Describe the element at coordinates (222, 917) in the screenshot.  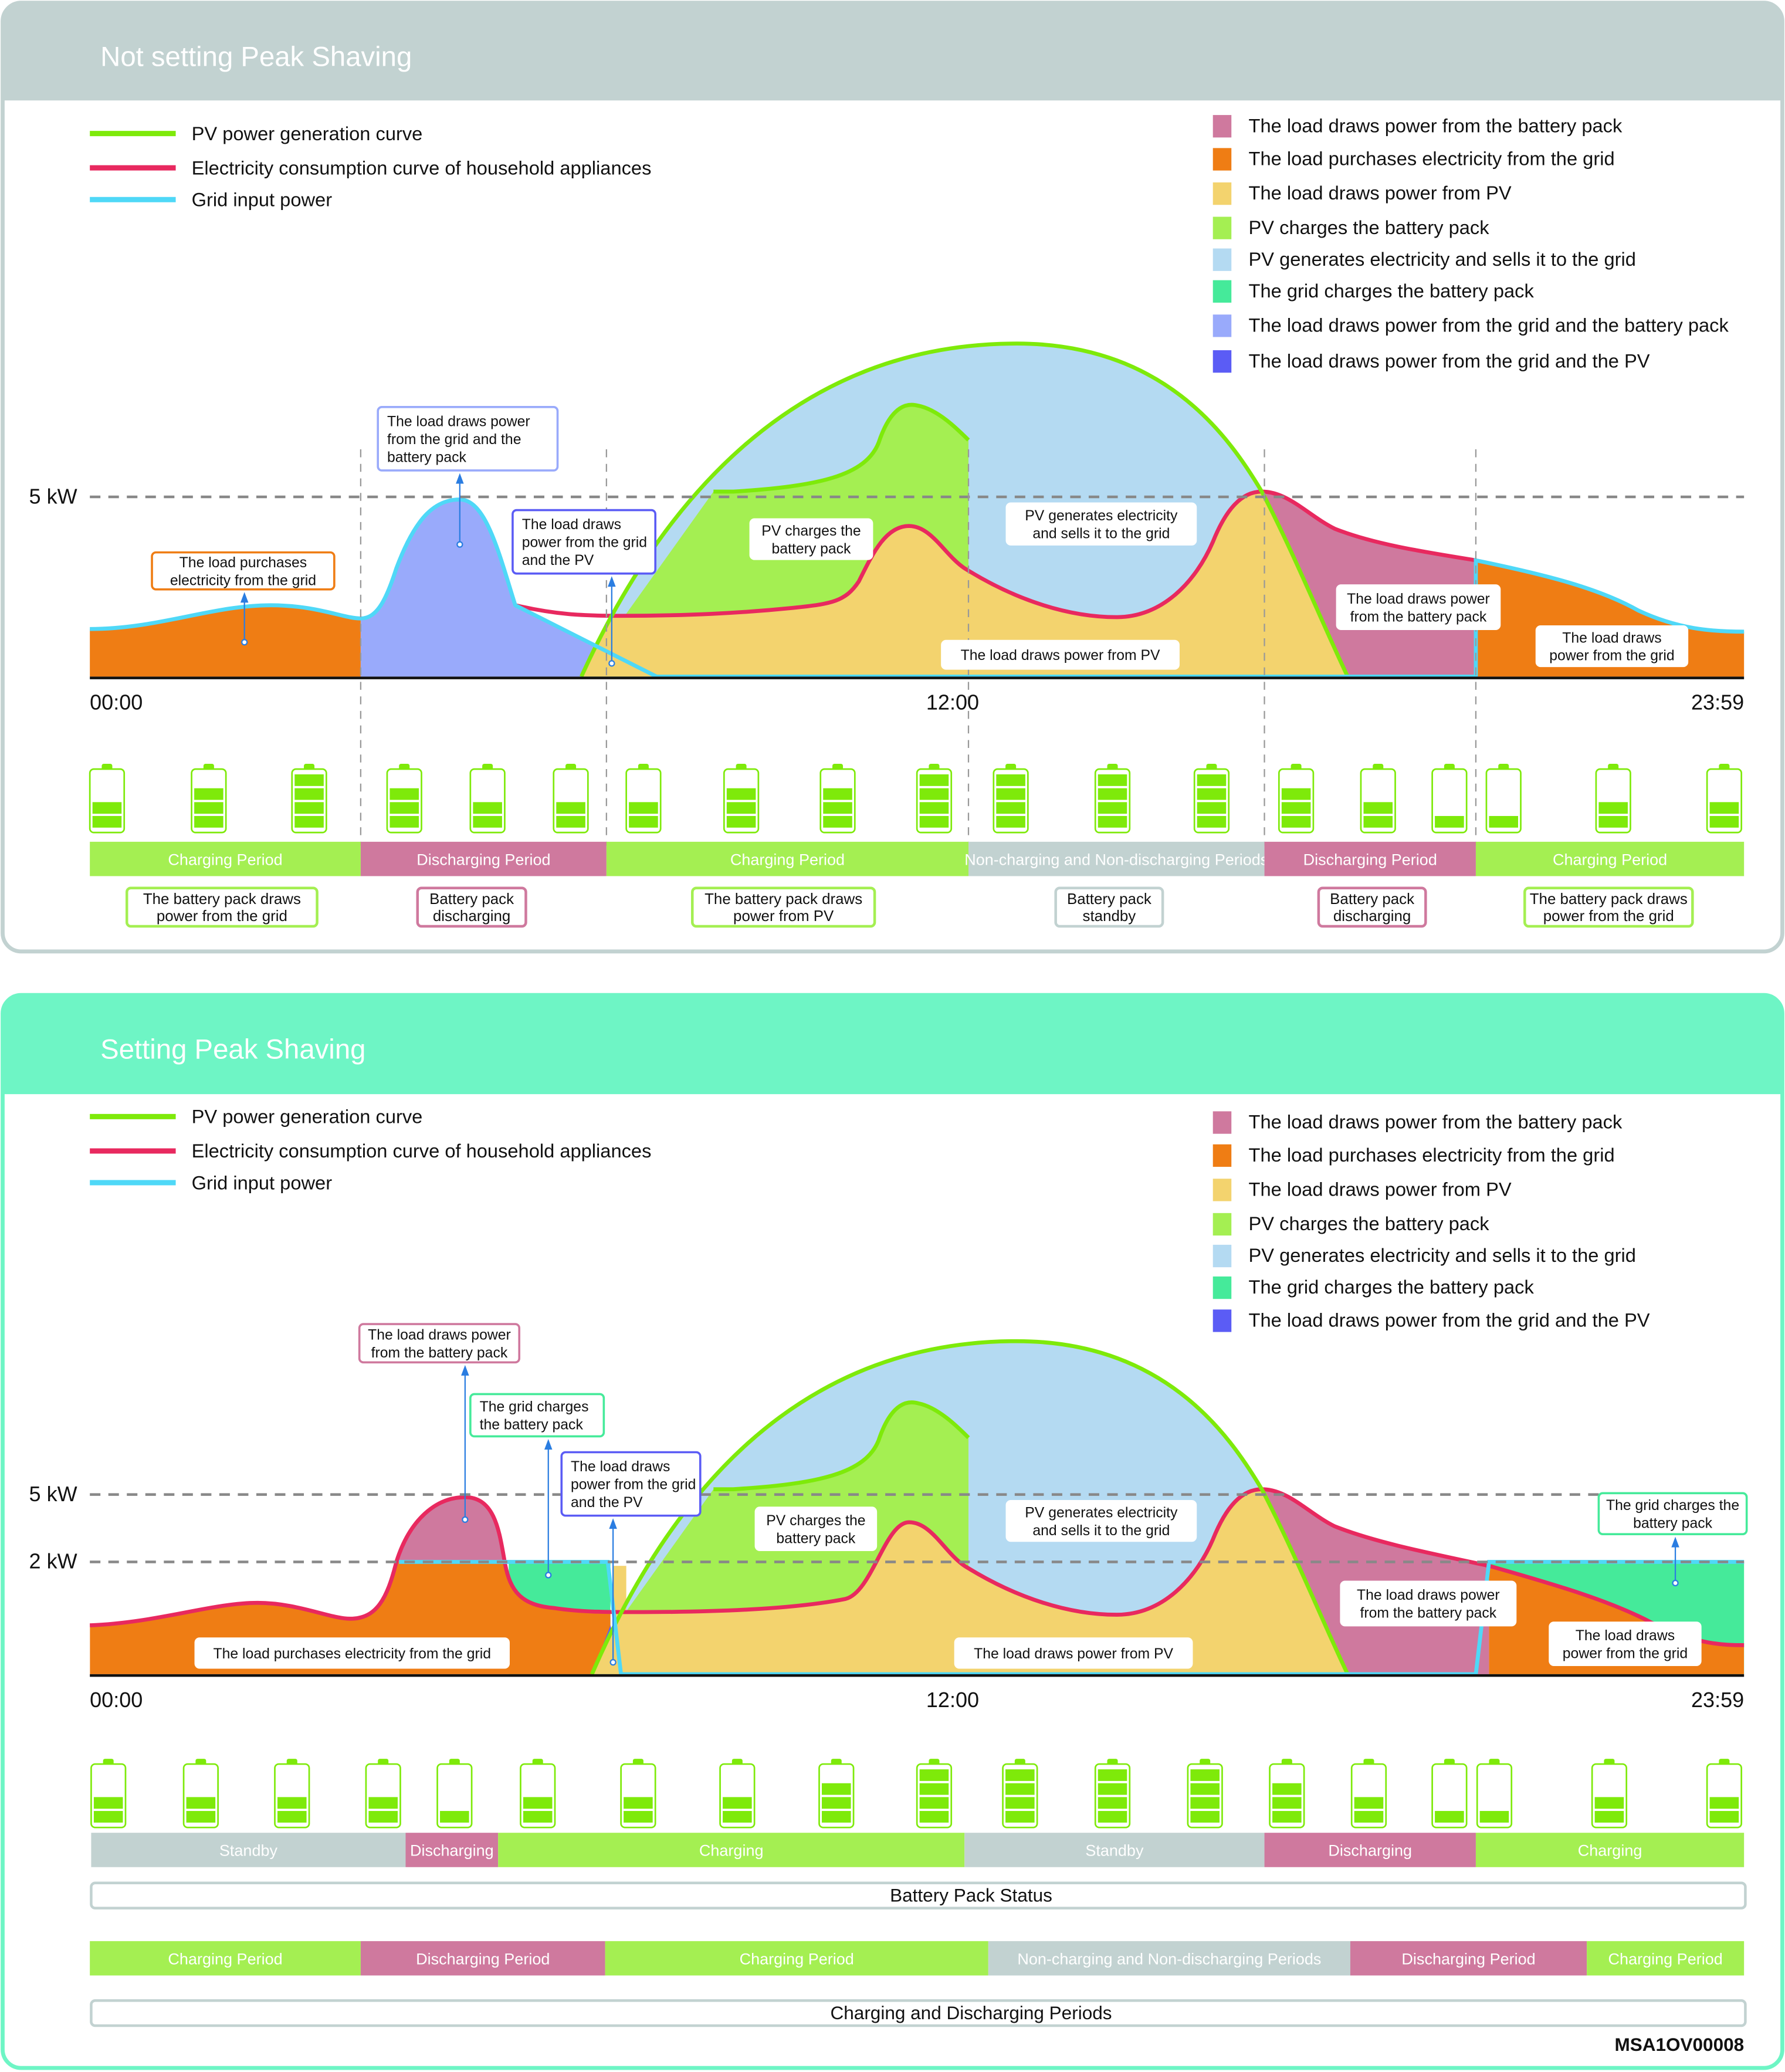
I see `period-note-text: power from the grid` at that location.